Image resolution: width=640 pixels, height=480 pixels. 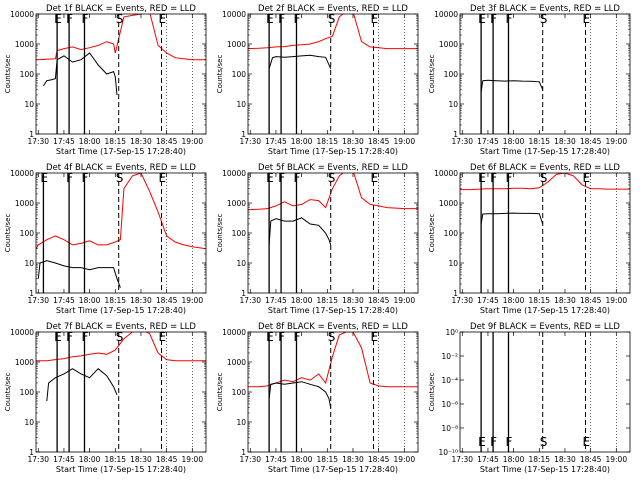 I want to click on chart-title: Det 3f BLACK = Events, RED = LLD, so click(x=545, y=9).